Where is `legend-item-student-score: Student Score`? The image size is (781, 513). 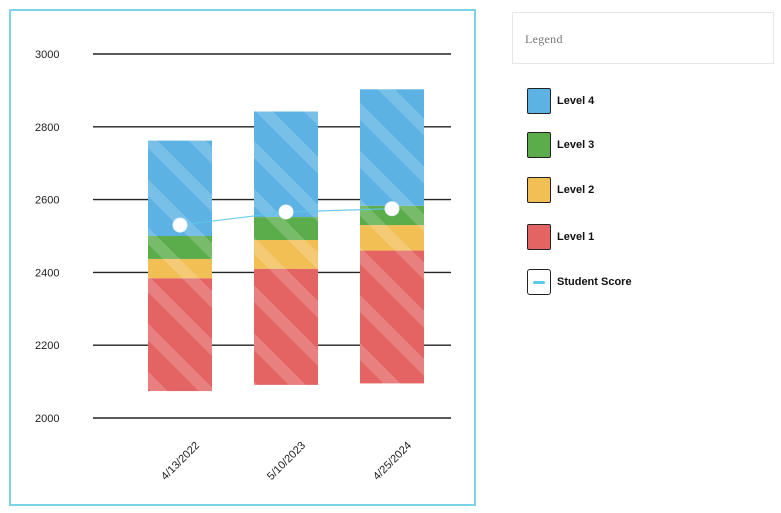 legend-item-student-score: Student Score is located at coordinates (579, 282).